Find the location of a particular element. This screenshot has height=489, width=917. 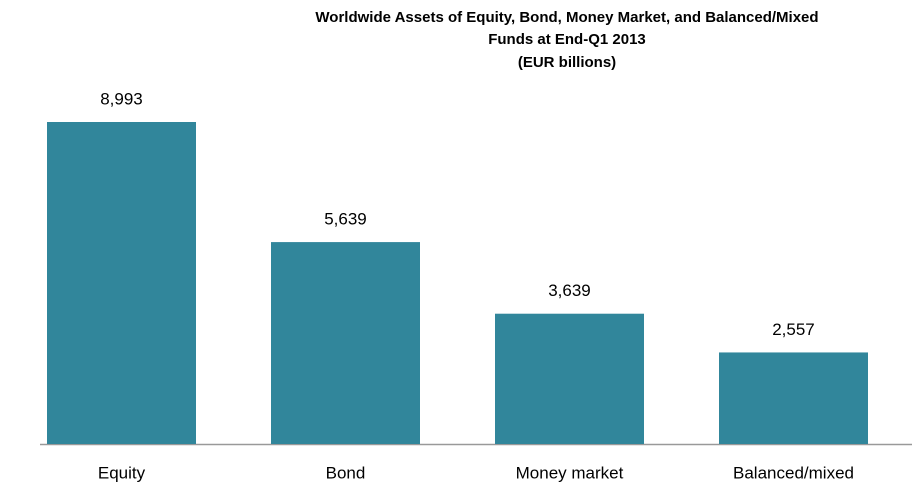

x-tick-label: Balanced/mixed is located at coordinates (793, 472).